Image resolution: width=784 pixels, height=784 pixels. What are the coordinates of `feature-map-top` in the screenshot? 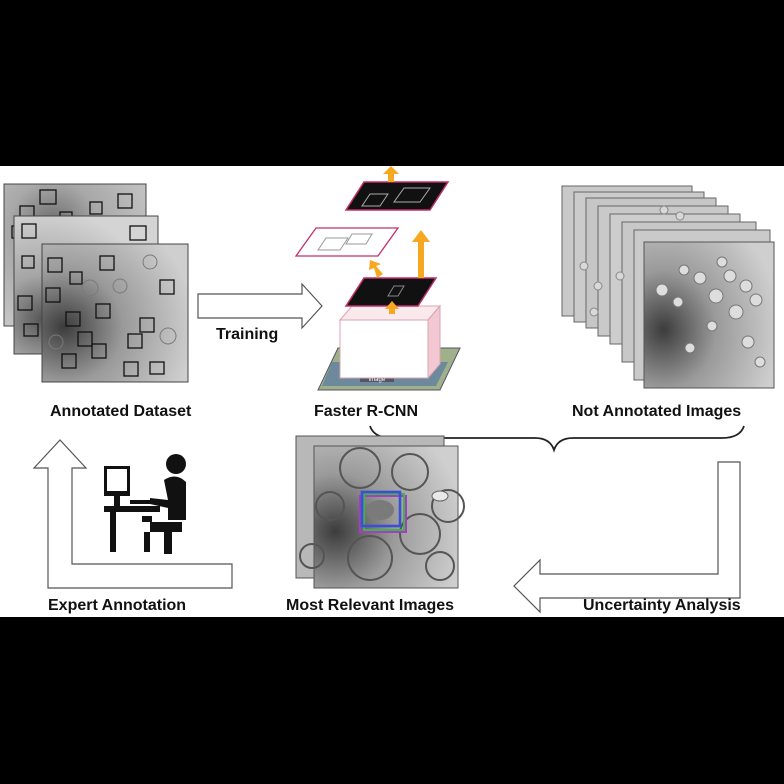 It's located at (397, 196).